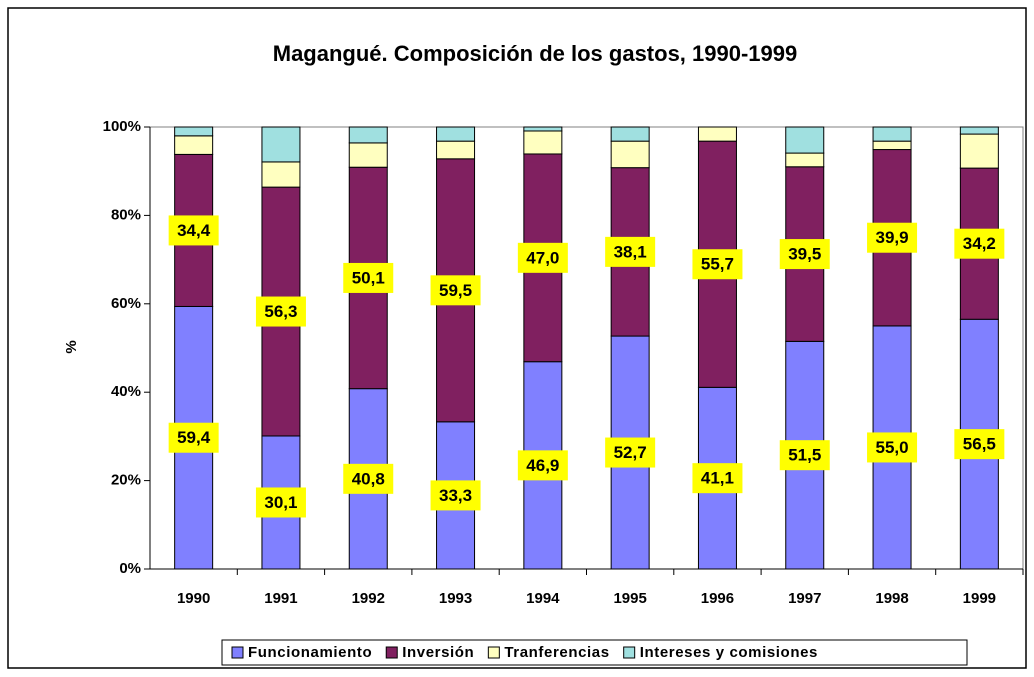  What do you see at coordinates (122, 126) in the screenshot?
I see `y-tick-label: 100%` at bounding box center [122, 126].